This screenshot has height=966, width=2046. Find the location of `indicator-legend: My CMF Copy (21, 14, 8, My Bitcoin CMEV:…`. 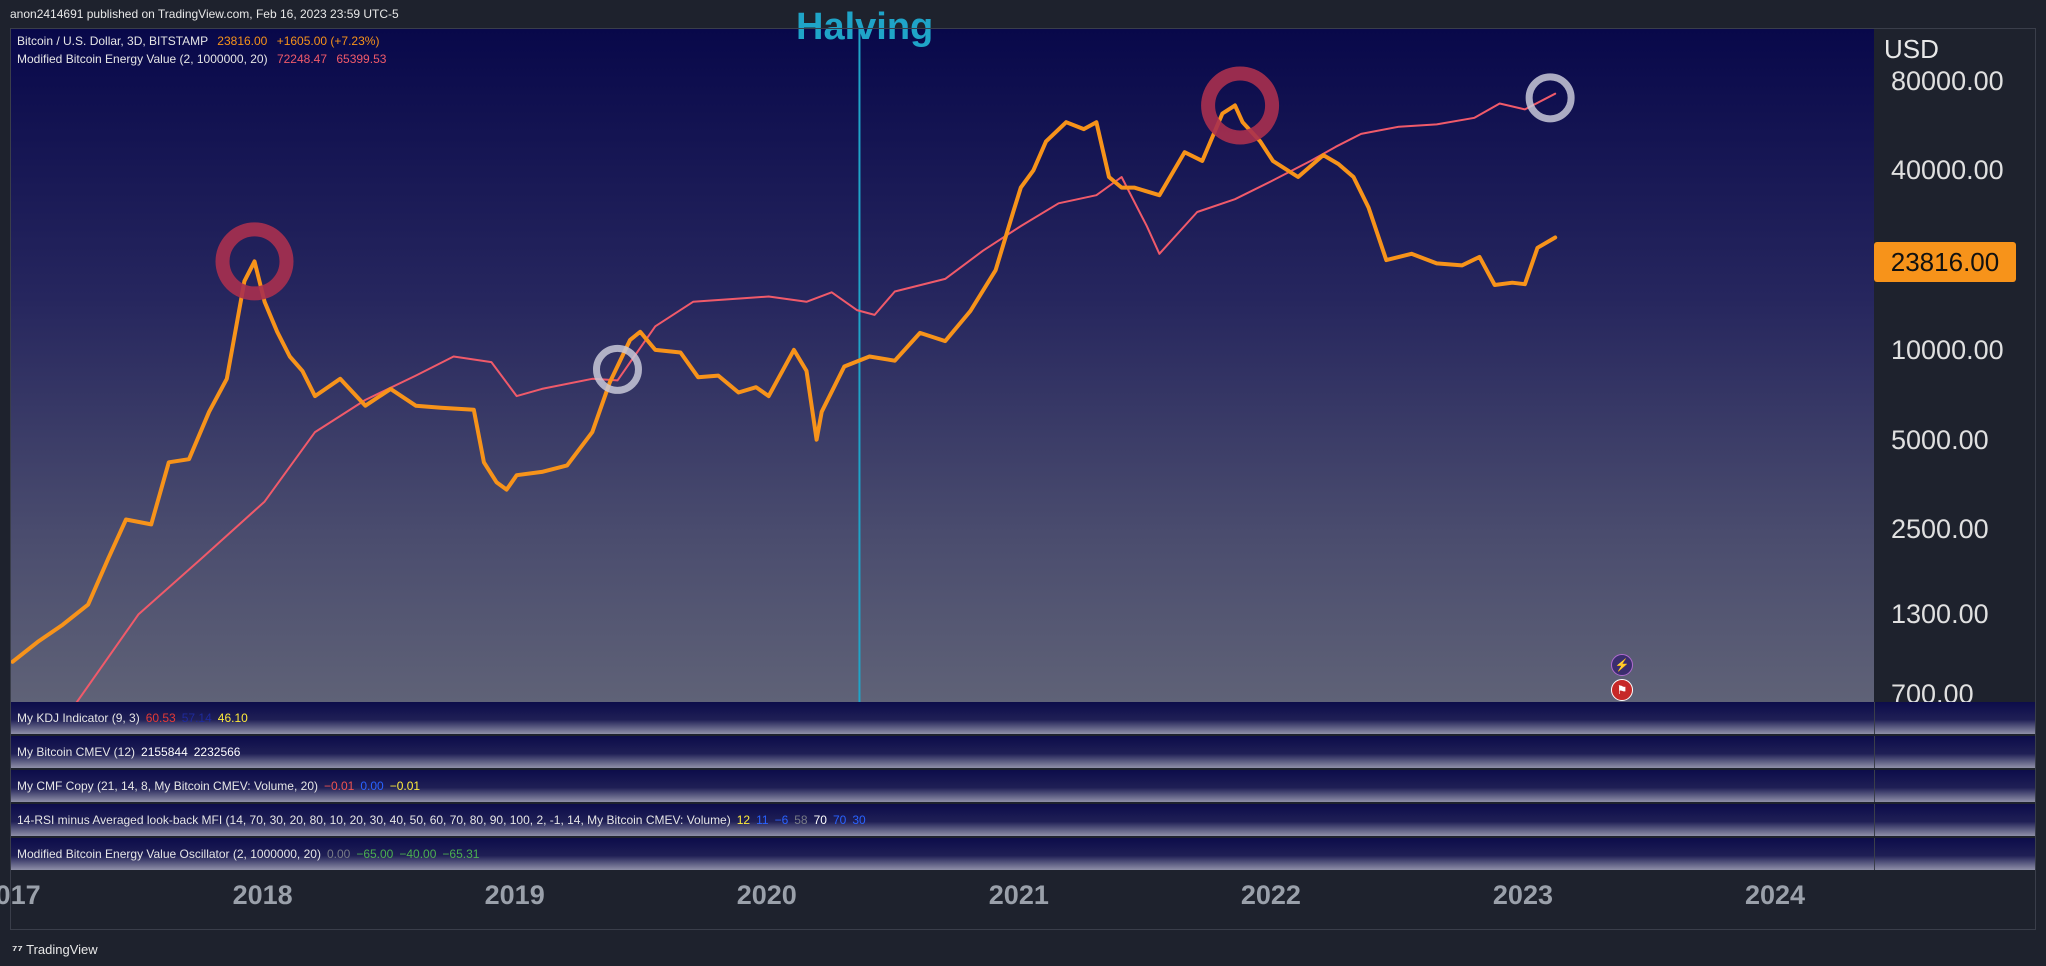

indicator-legend: My CMF Copy (21, 14, 8, My Bitcoin CMEV:… is located at coordinates (218, 786).